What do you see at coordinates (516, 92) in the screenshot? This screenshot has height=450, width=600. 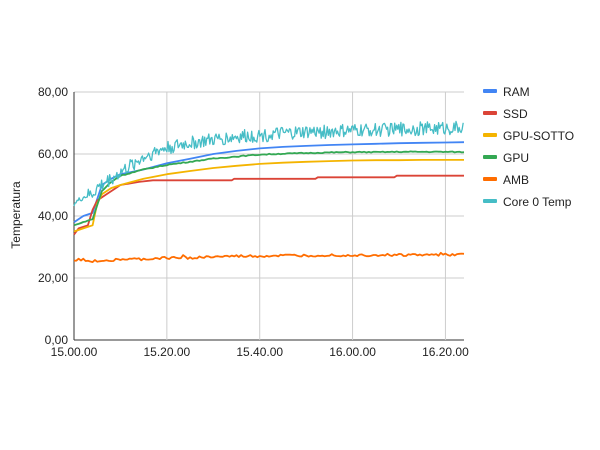 I see `legend-label: RAM` at bounding box center [516, 92].